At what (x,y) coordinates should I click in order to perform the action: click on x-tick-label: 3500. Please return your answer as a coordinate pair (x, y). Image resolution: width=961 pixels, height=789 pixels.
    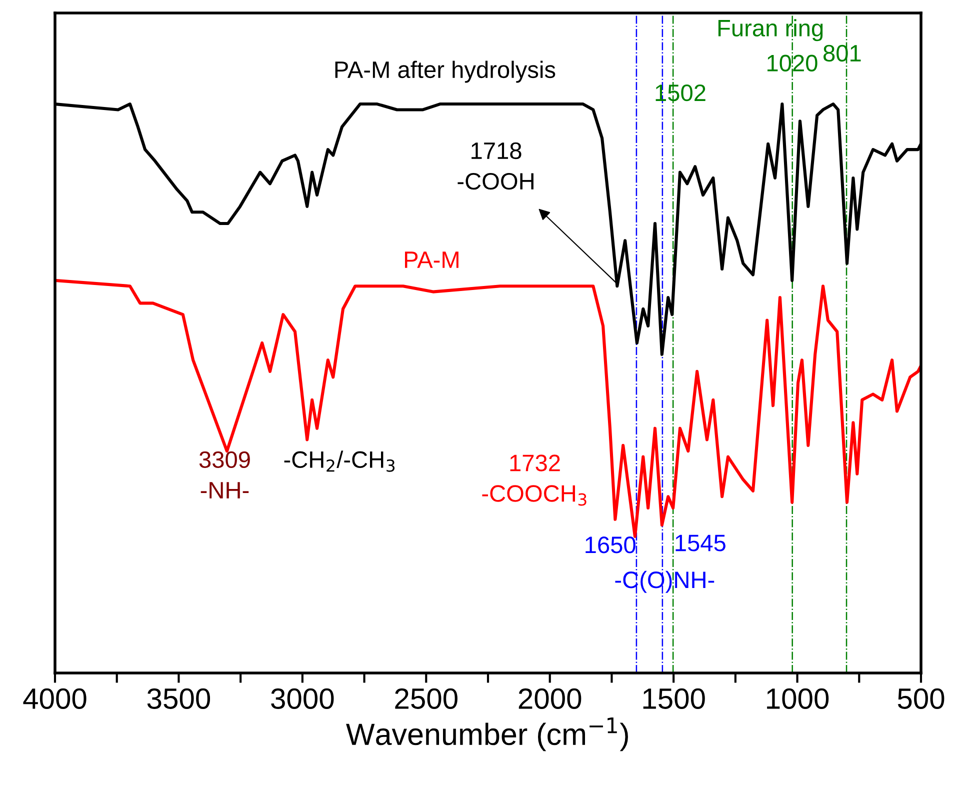
    Looking at the image, I should click on (178, 699).